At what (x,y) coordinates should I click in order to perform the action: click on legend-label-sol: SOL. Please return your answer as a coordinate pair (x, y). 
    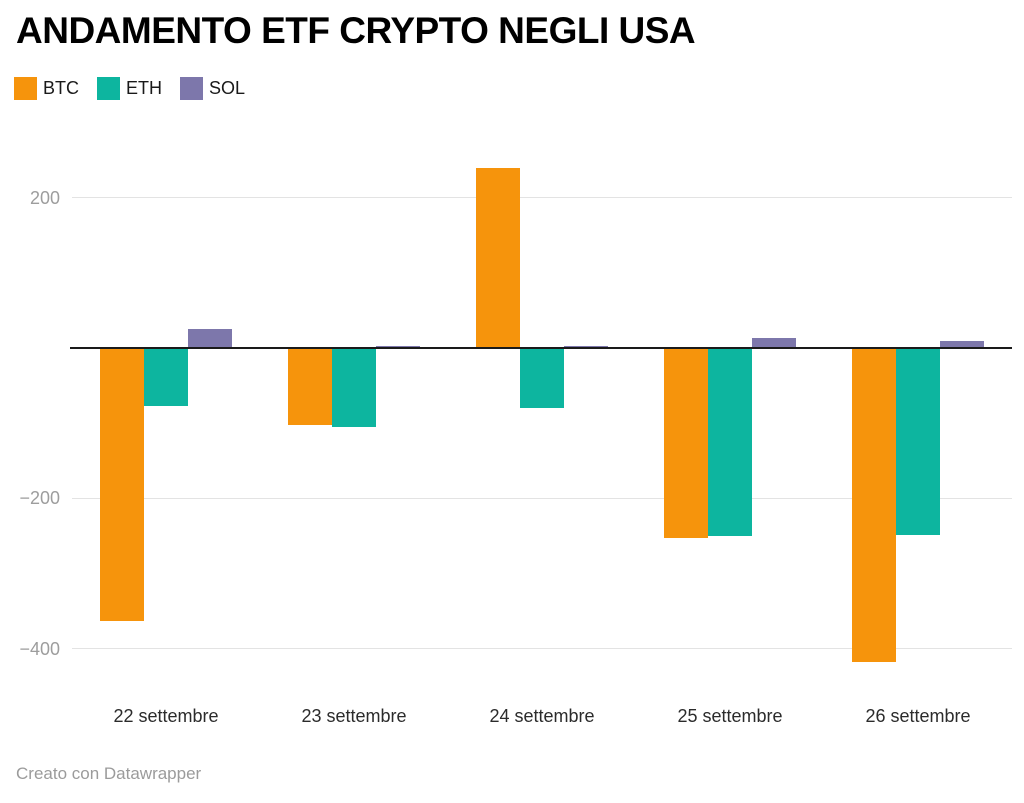
    Looking at the image, I should click on (227, 88).